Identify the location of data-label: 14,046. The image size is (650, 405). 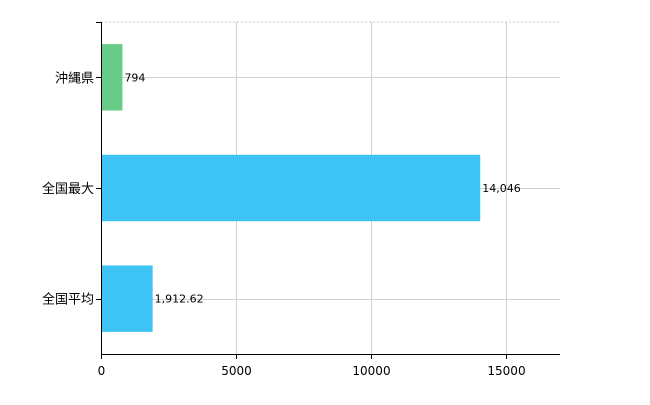
(501, 188).